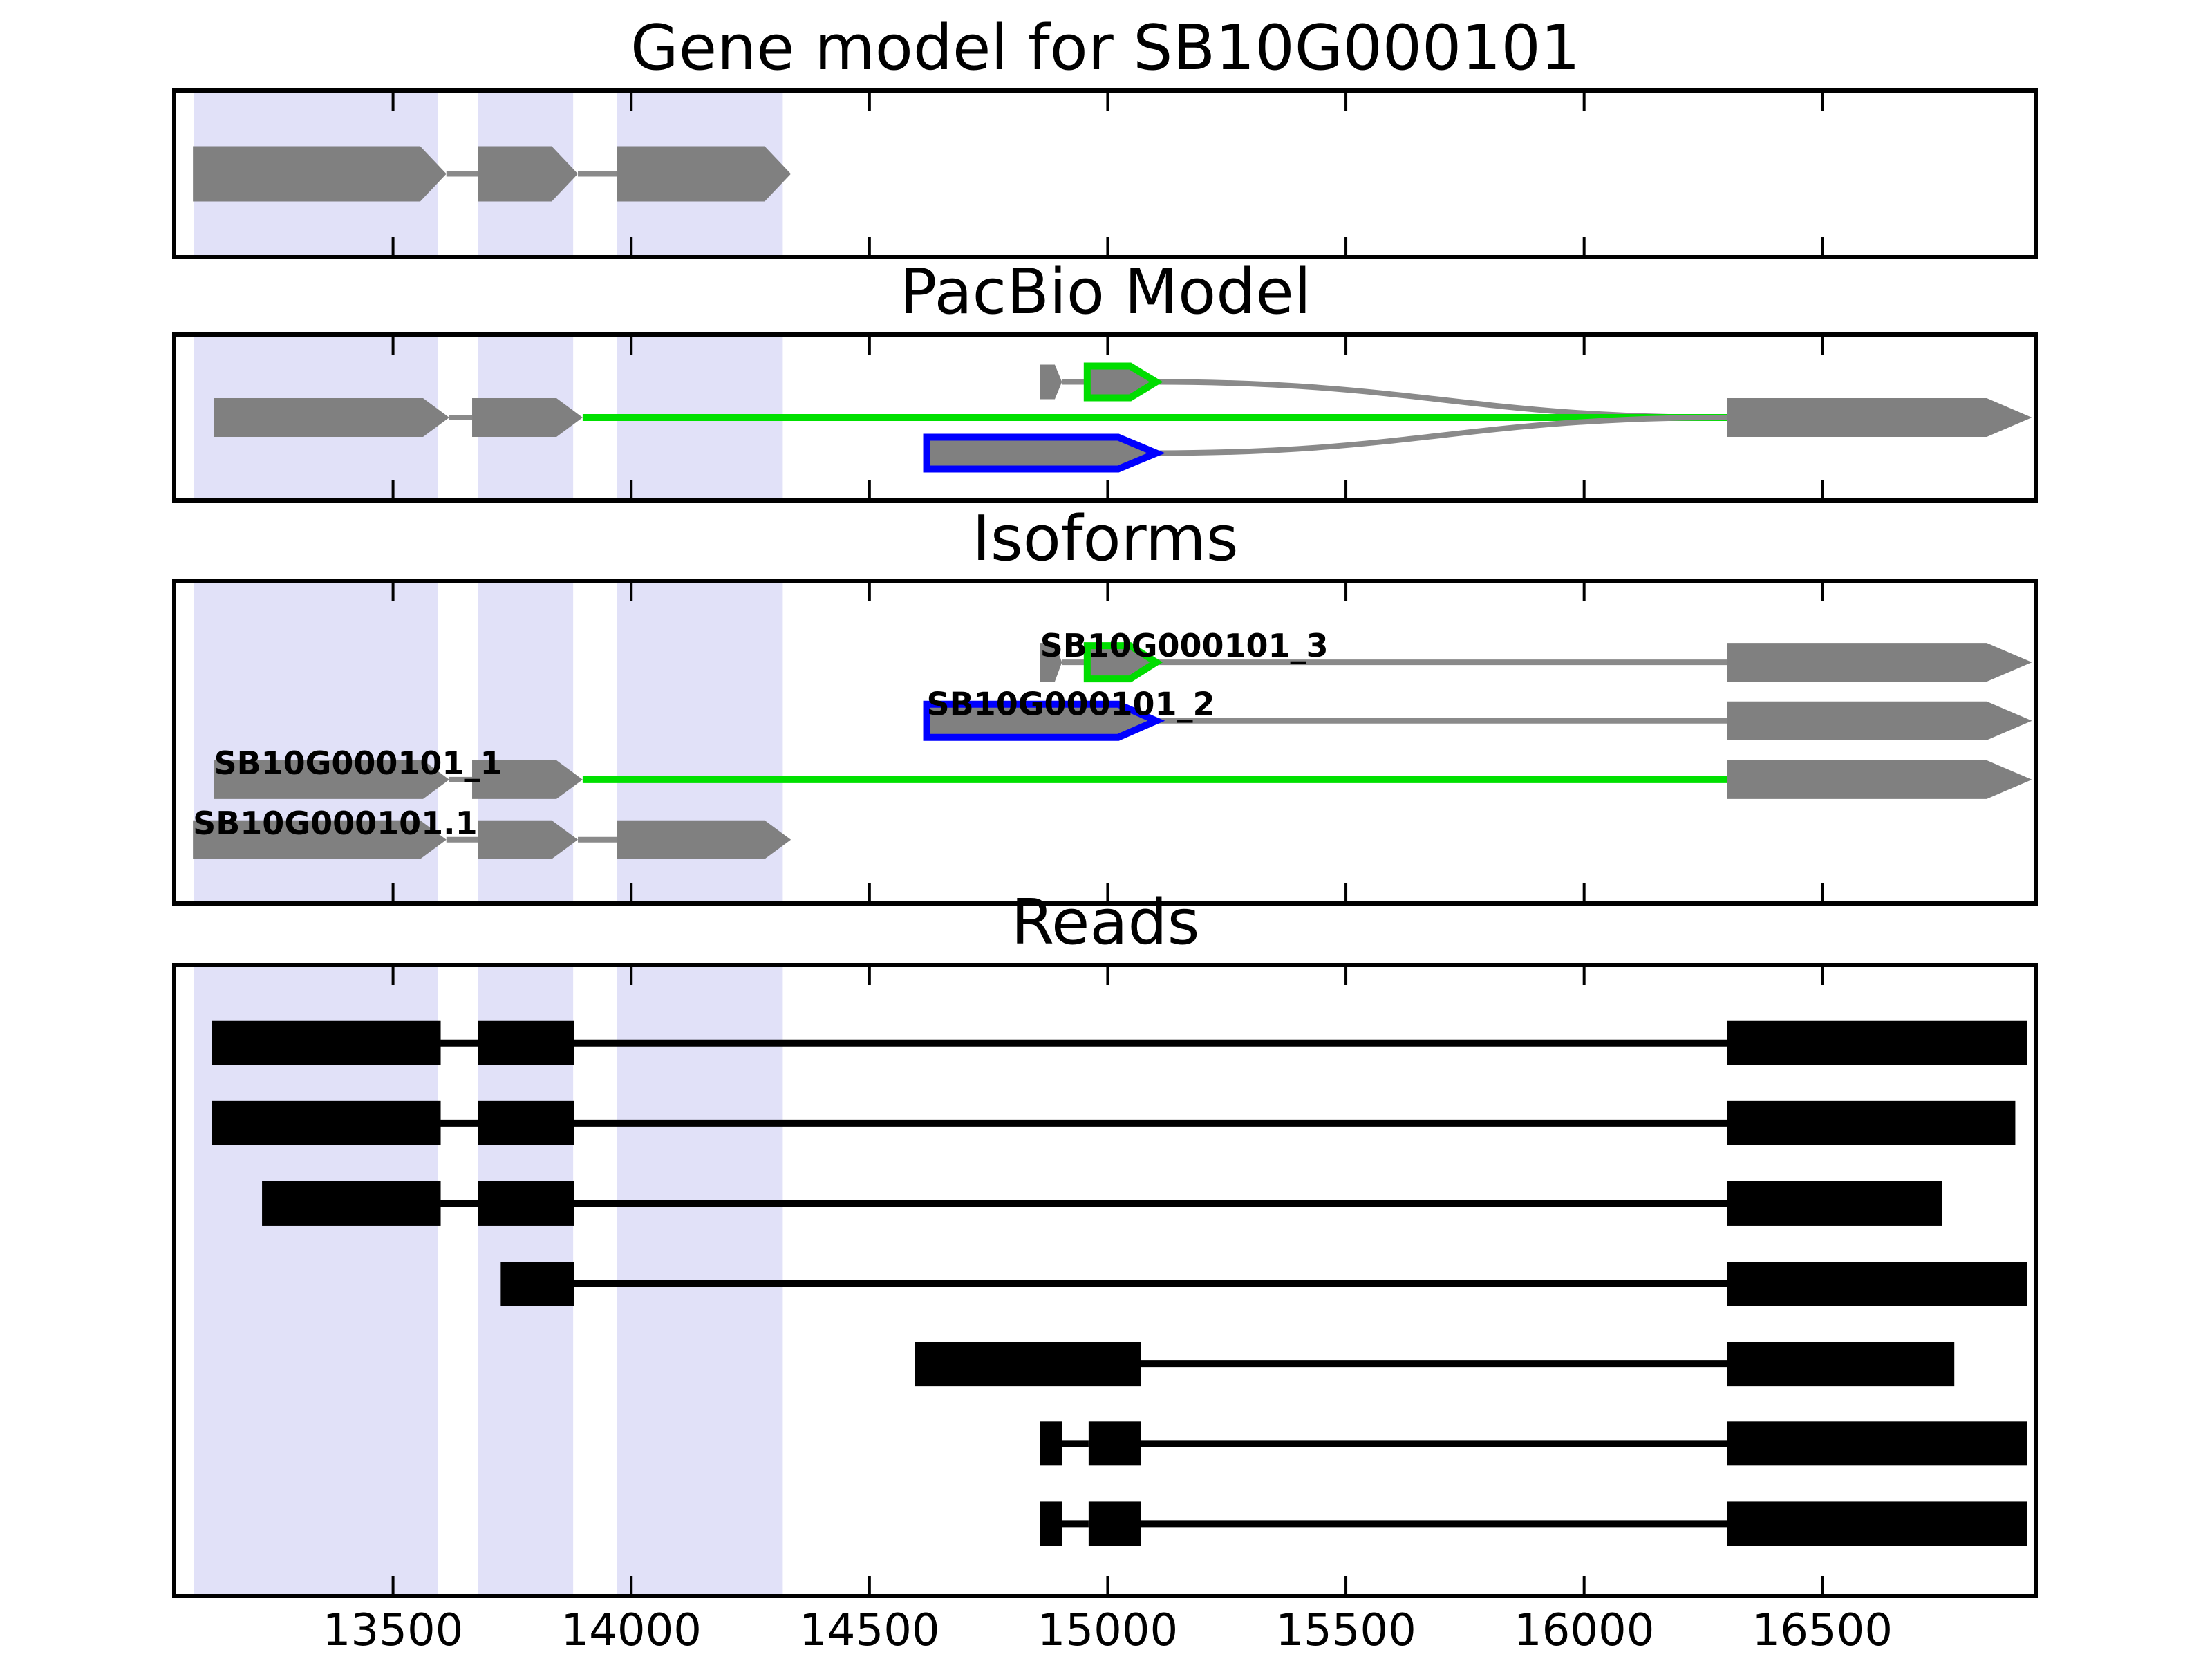  Describe the element at coordinates (1108, 1630) in the screenshot. I see `x-axis-tick-label: 15000` at that location.